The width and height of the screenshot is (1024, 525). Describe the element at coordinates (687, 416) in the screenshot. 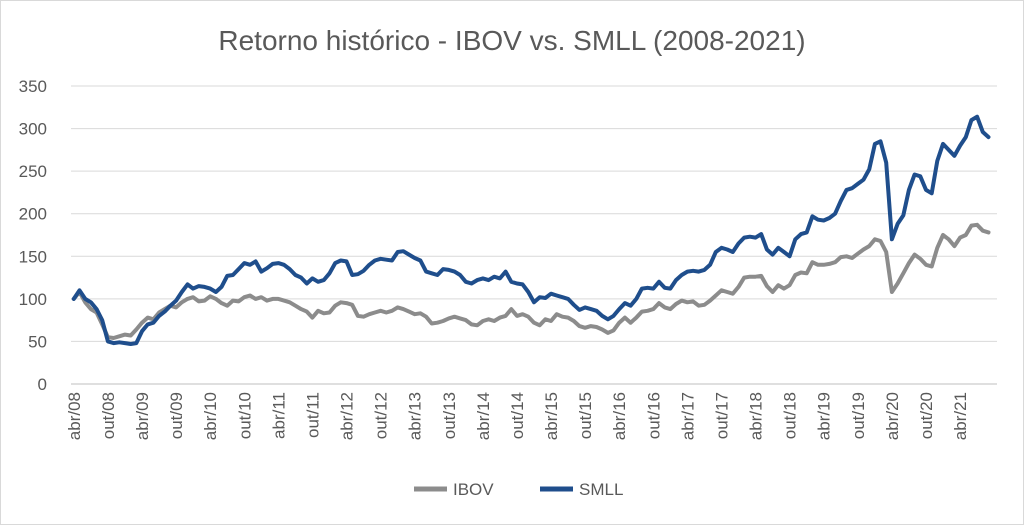

I see `x-tick-label: abr/17` at that location.